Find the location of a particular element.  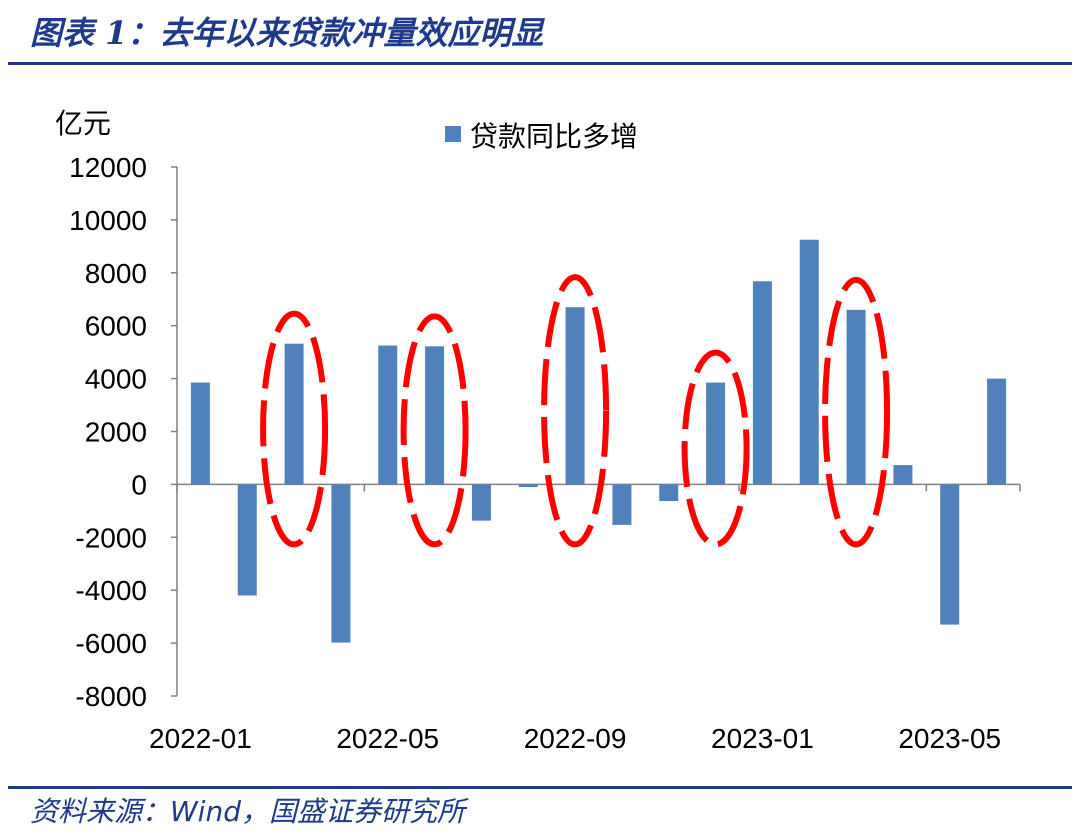

x-tick-label: 2023-05 is located at coordinates (949, 738).